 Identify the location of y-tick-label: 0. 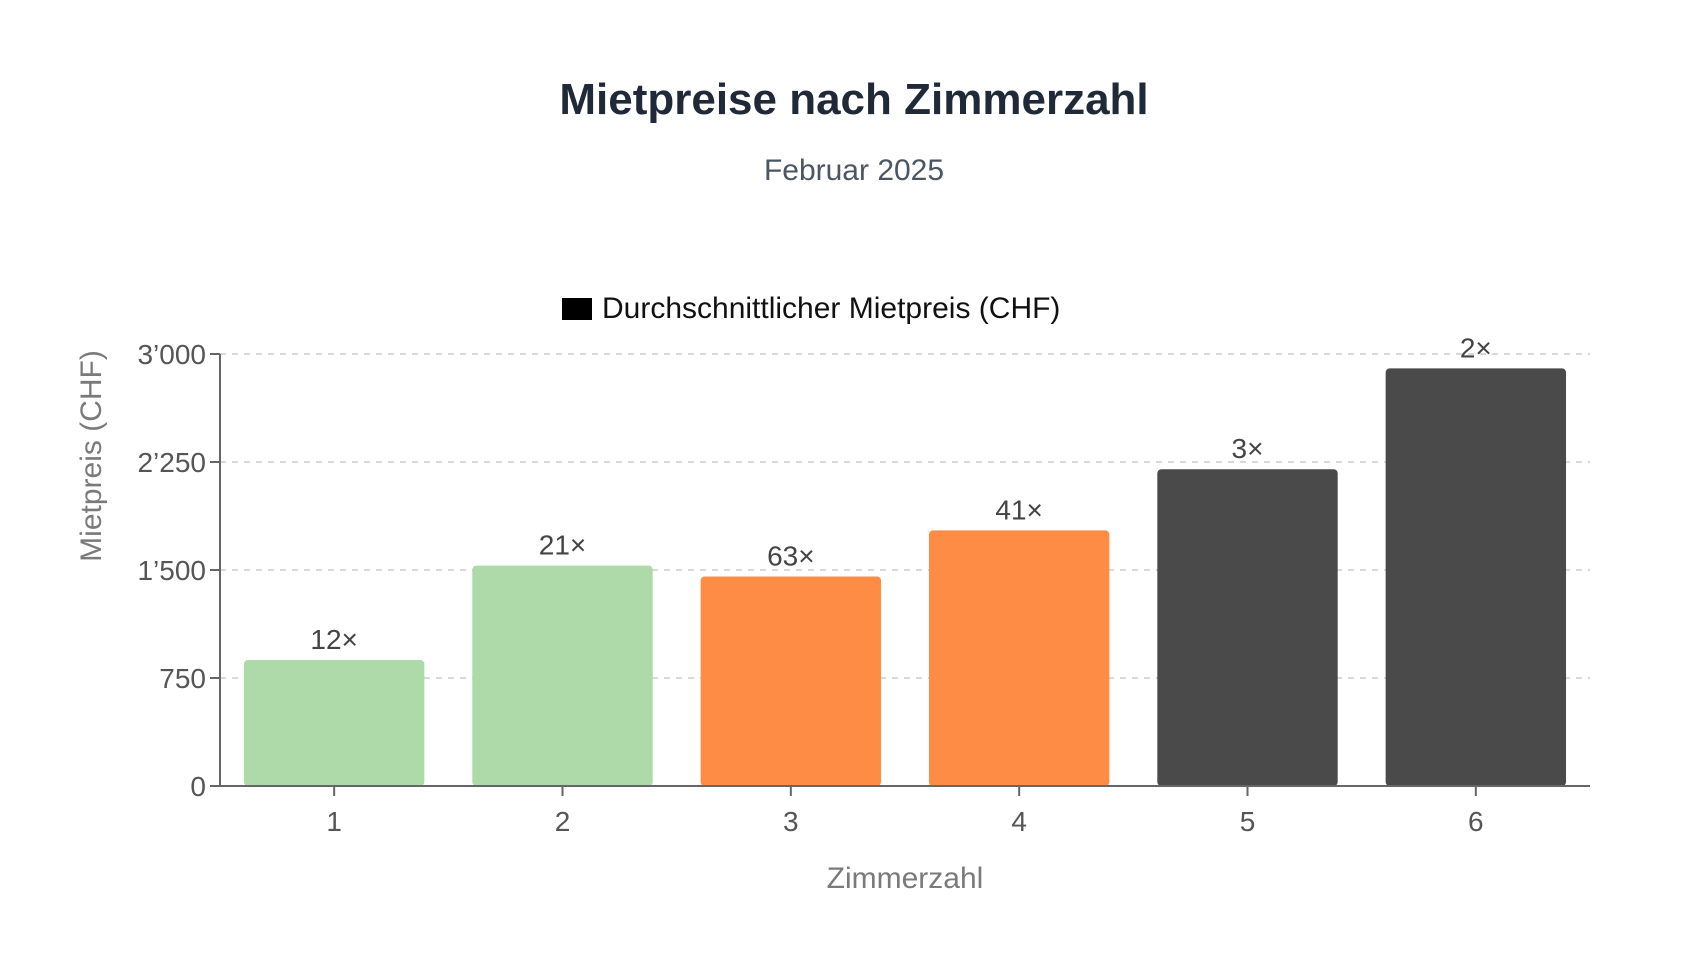
(198, 786).